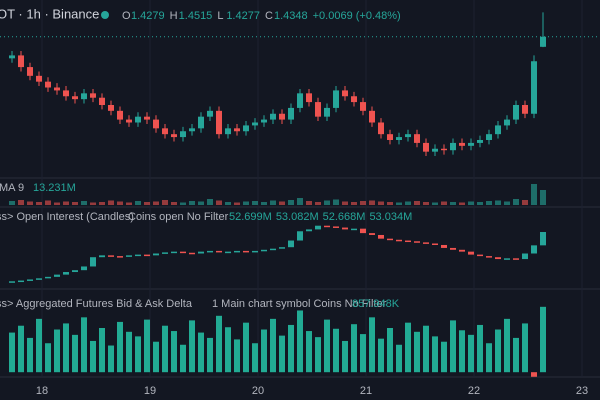  I want to click on ohlc-label: L, so click(220, 16).